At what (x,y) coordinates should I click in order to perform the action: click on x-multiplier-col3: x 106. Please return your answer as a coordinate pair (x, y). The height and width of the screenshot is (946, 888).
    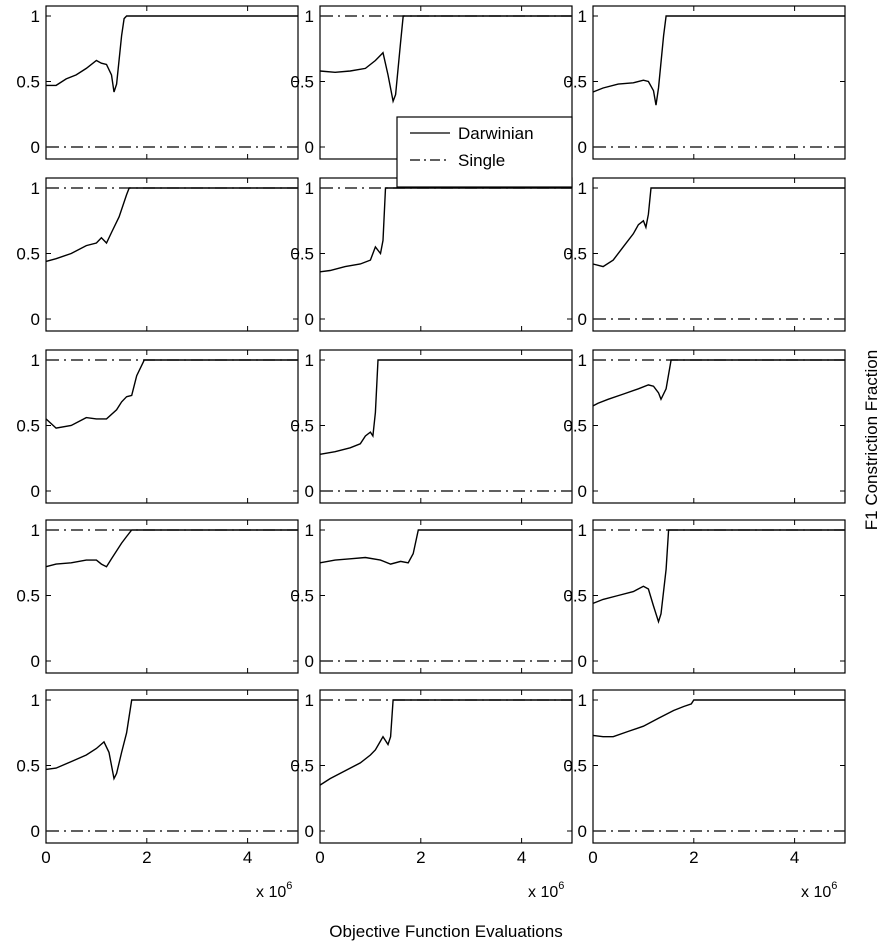
    Looking at the image, I should click on (819, 890).